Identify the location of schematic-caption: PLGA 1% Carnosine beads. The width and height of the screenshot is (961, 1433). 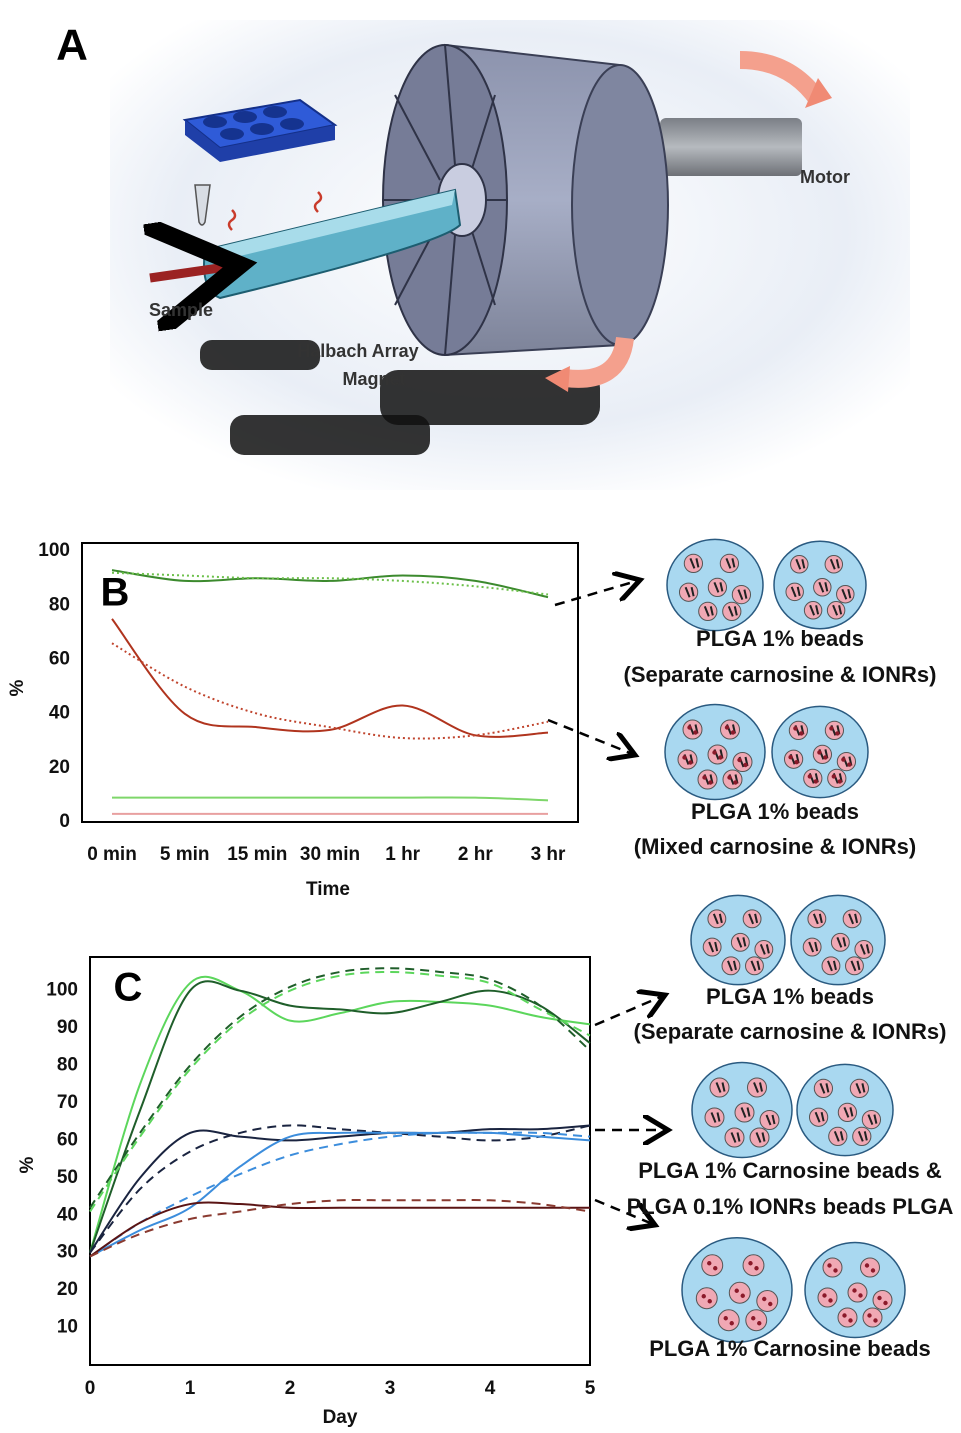
(790, 1348).